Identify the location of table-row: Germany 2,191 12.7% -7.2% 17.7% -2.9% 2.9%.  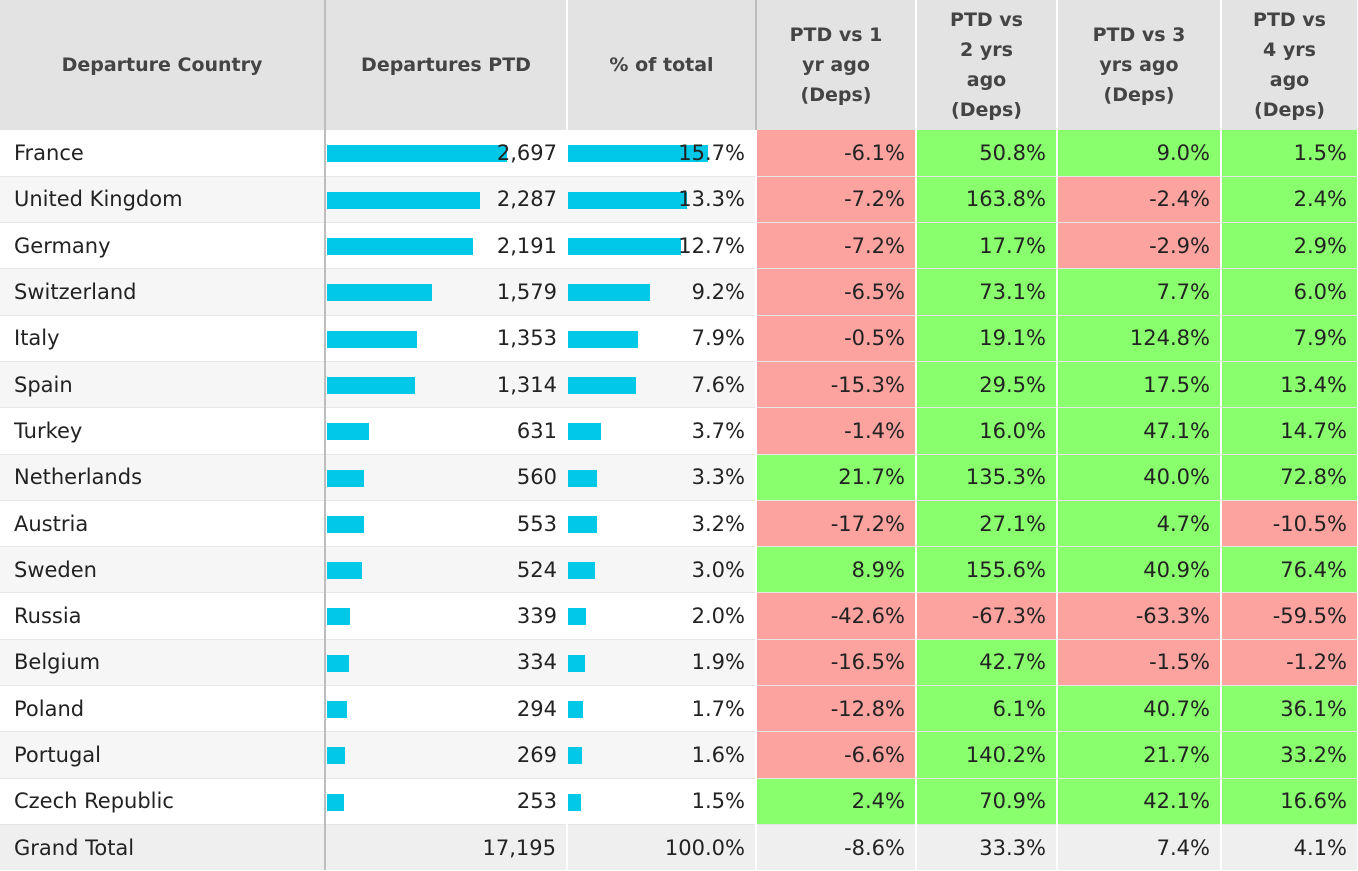
(679, 246).